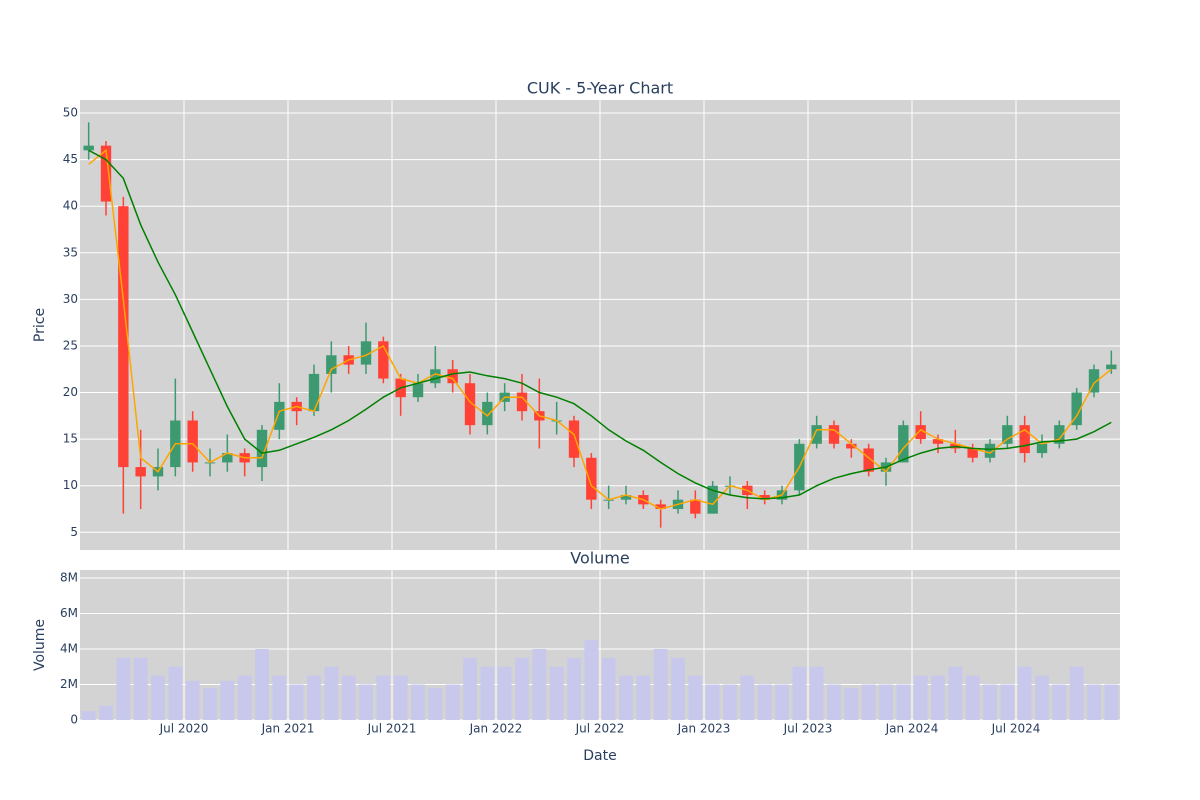 The height and width of the screenshot is (800, 1200). I want to click on y-tick-label: 30, so click(70, 299).